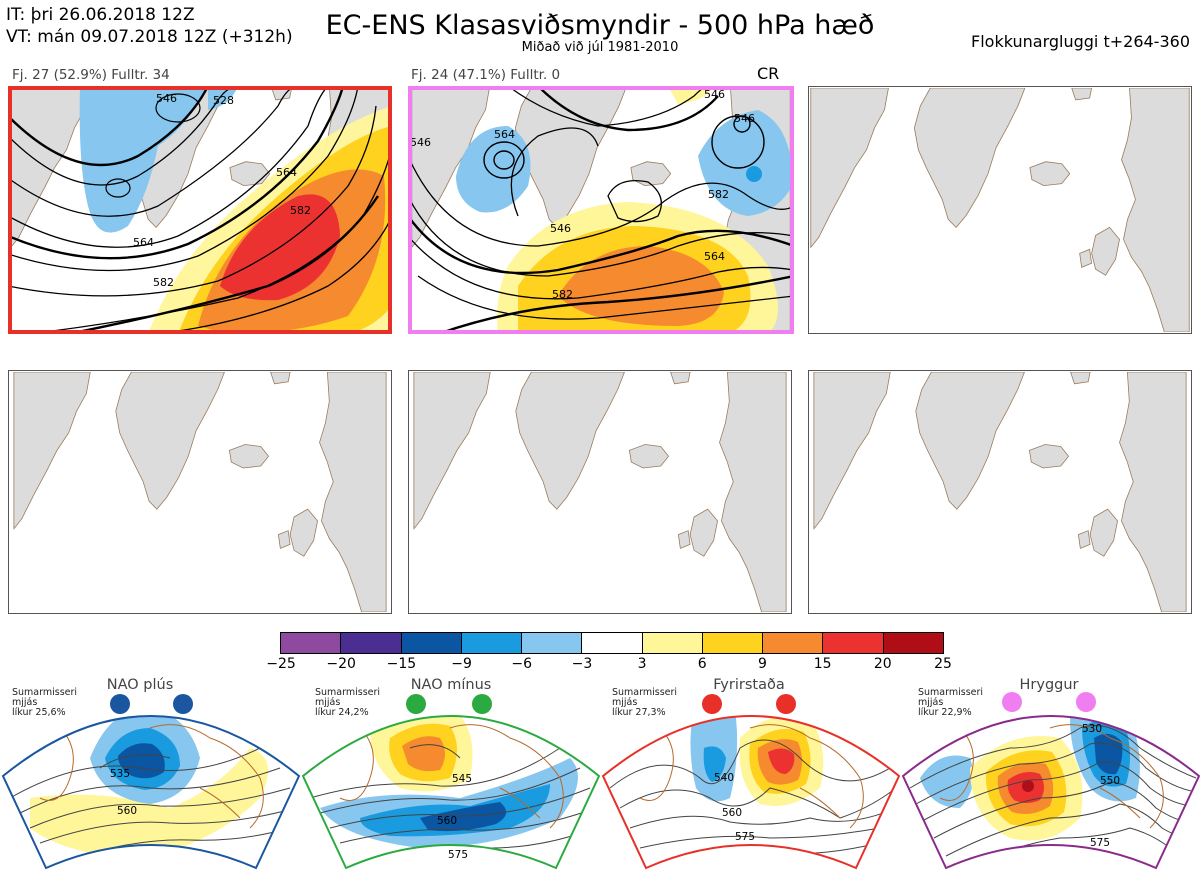 The image size is (1200, 871). Describe the element at coordinates (702, 664) in the screenshot. I see `colorbar-tick-label: 6` at that location.